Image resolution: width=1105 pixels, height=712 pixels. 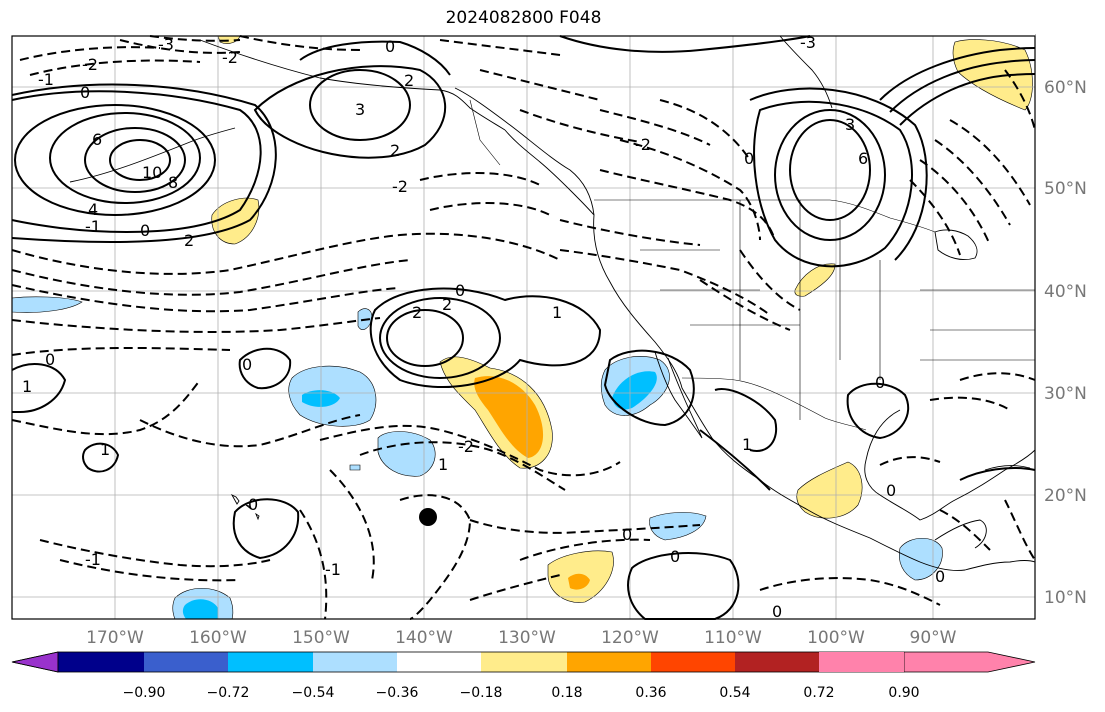 What do you see at coordinates (549, 172) in the screenshot?
I see `canada-coast` at bounding box center [549, 172].